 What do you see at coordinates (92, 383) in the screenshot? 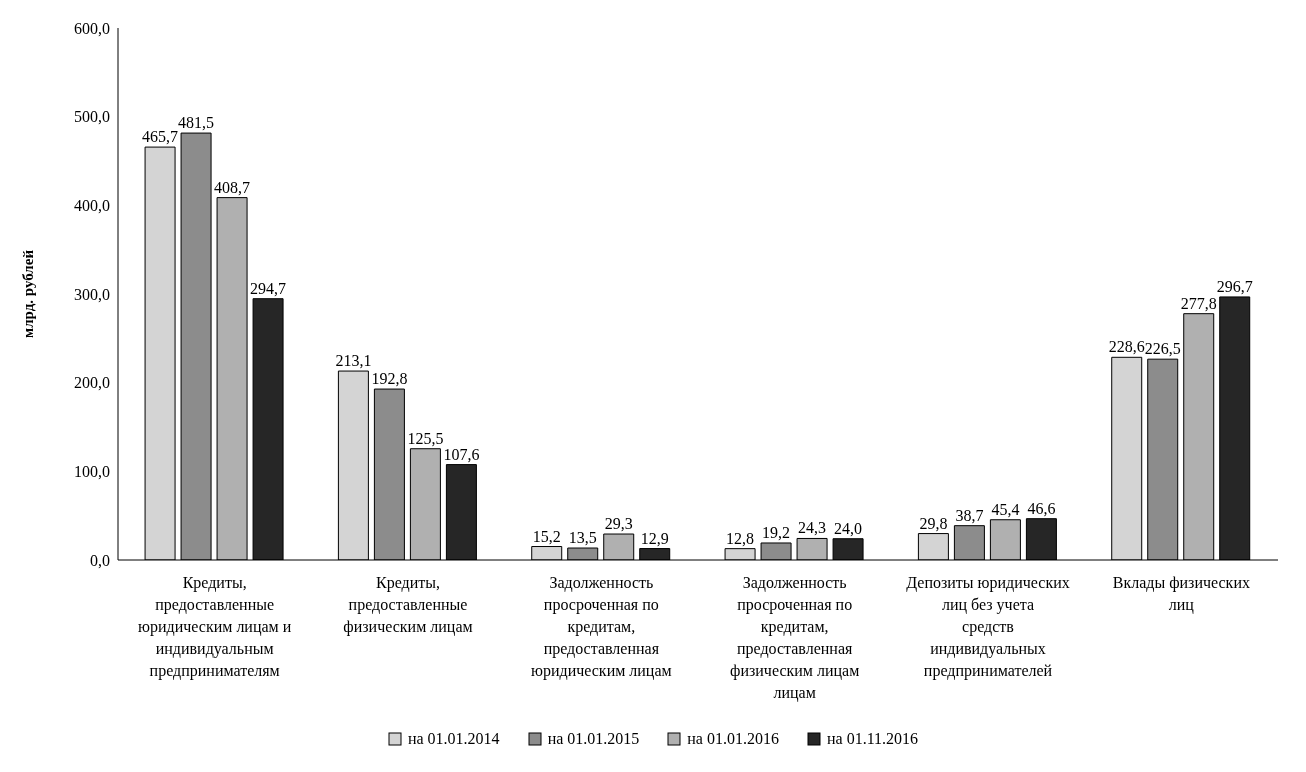
I see `y-tick-label: 200,0` at bounding box center [92, 383].